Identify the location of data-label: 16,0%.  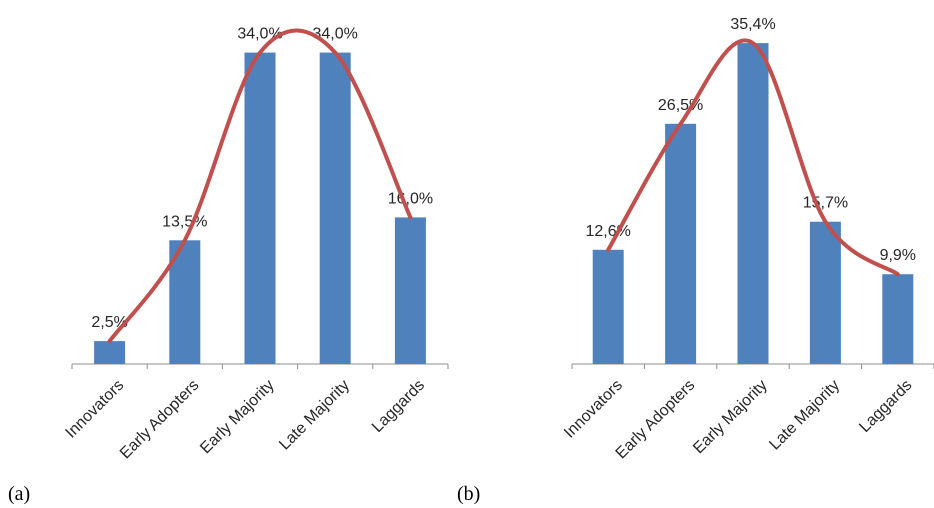
(410, 198).